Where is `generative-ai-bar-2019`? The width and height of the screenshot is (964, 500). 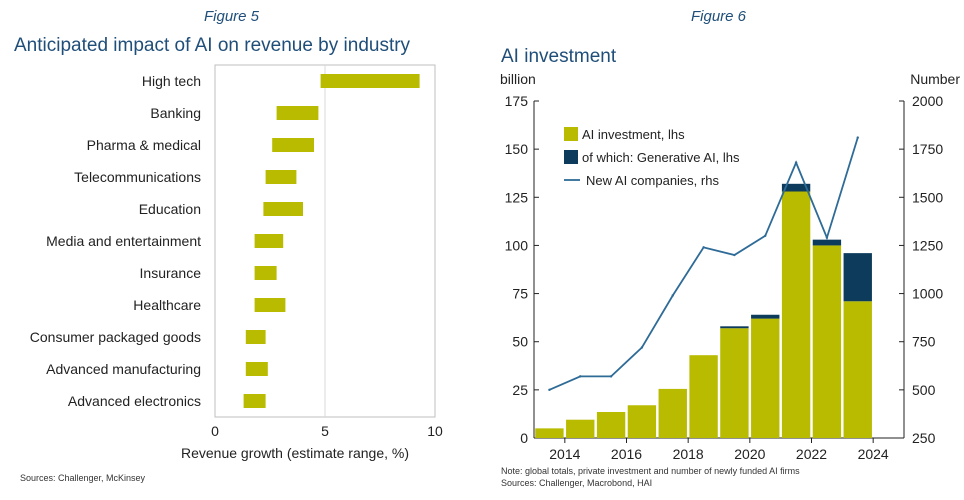
generative-ai-bar-2019 is located at coordinates (734, 327).